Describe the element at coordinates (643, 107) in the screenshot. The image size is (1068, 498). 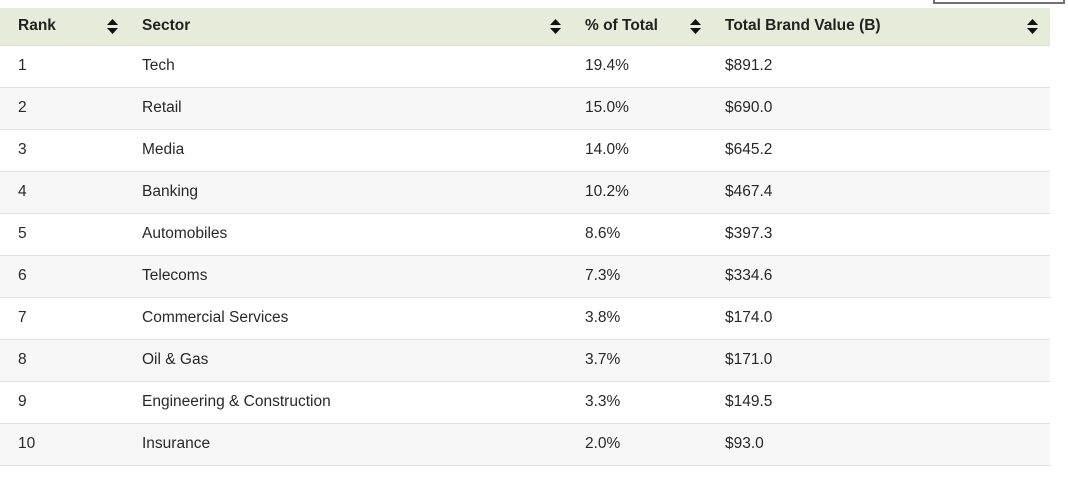
I see `cell-pct-of-total: 15.0%` at that location.